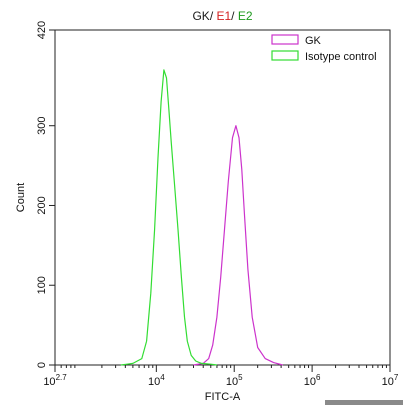  What do you see at coordinates (42, 285) in the screenshot?
I see `y-tick-label: 100` at bounding box center [42, 285].